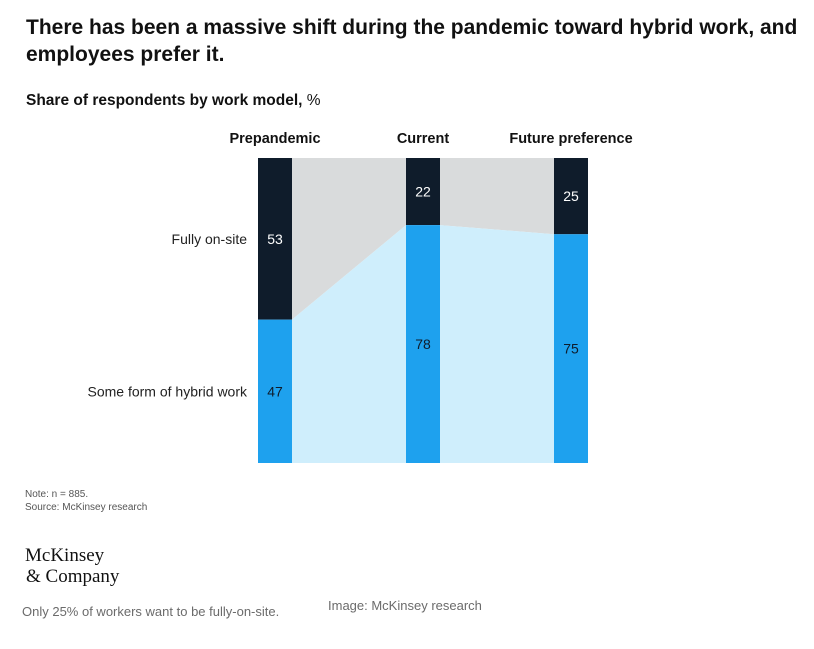 The width and height of the screenshot is (814, 649). I want to click on data-label-on-site: 53, so click(275, 239).